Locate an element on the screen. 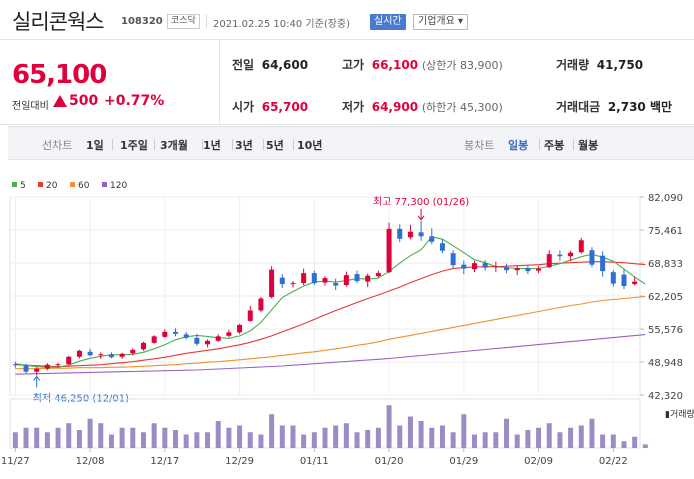  change-label: 전일대비 is located at coordinates (30, 106).